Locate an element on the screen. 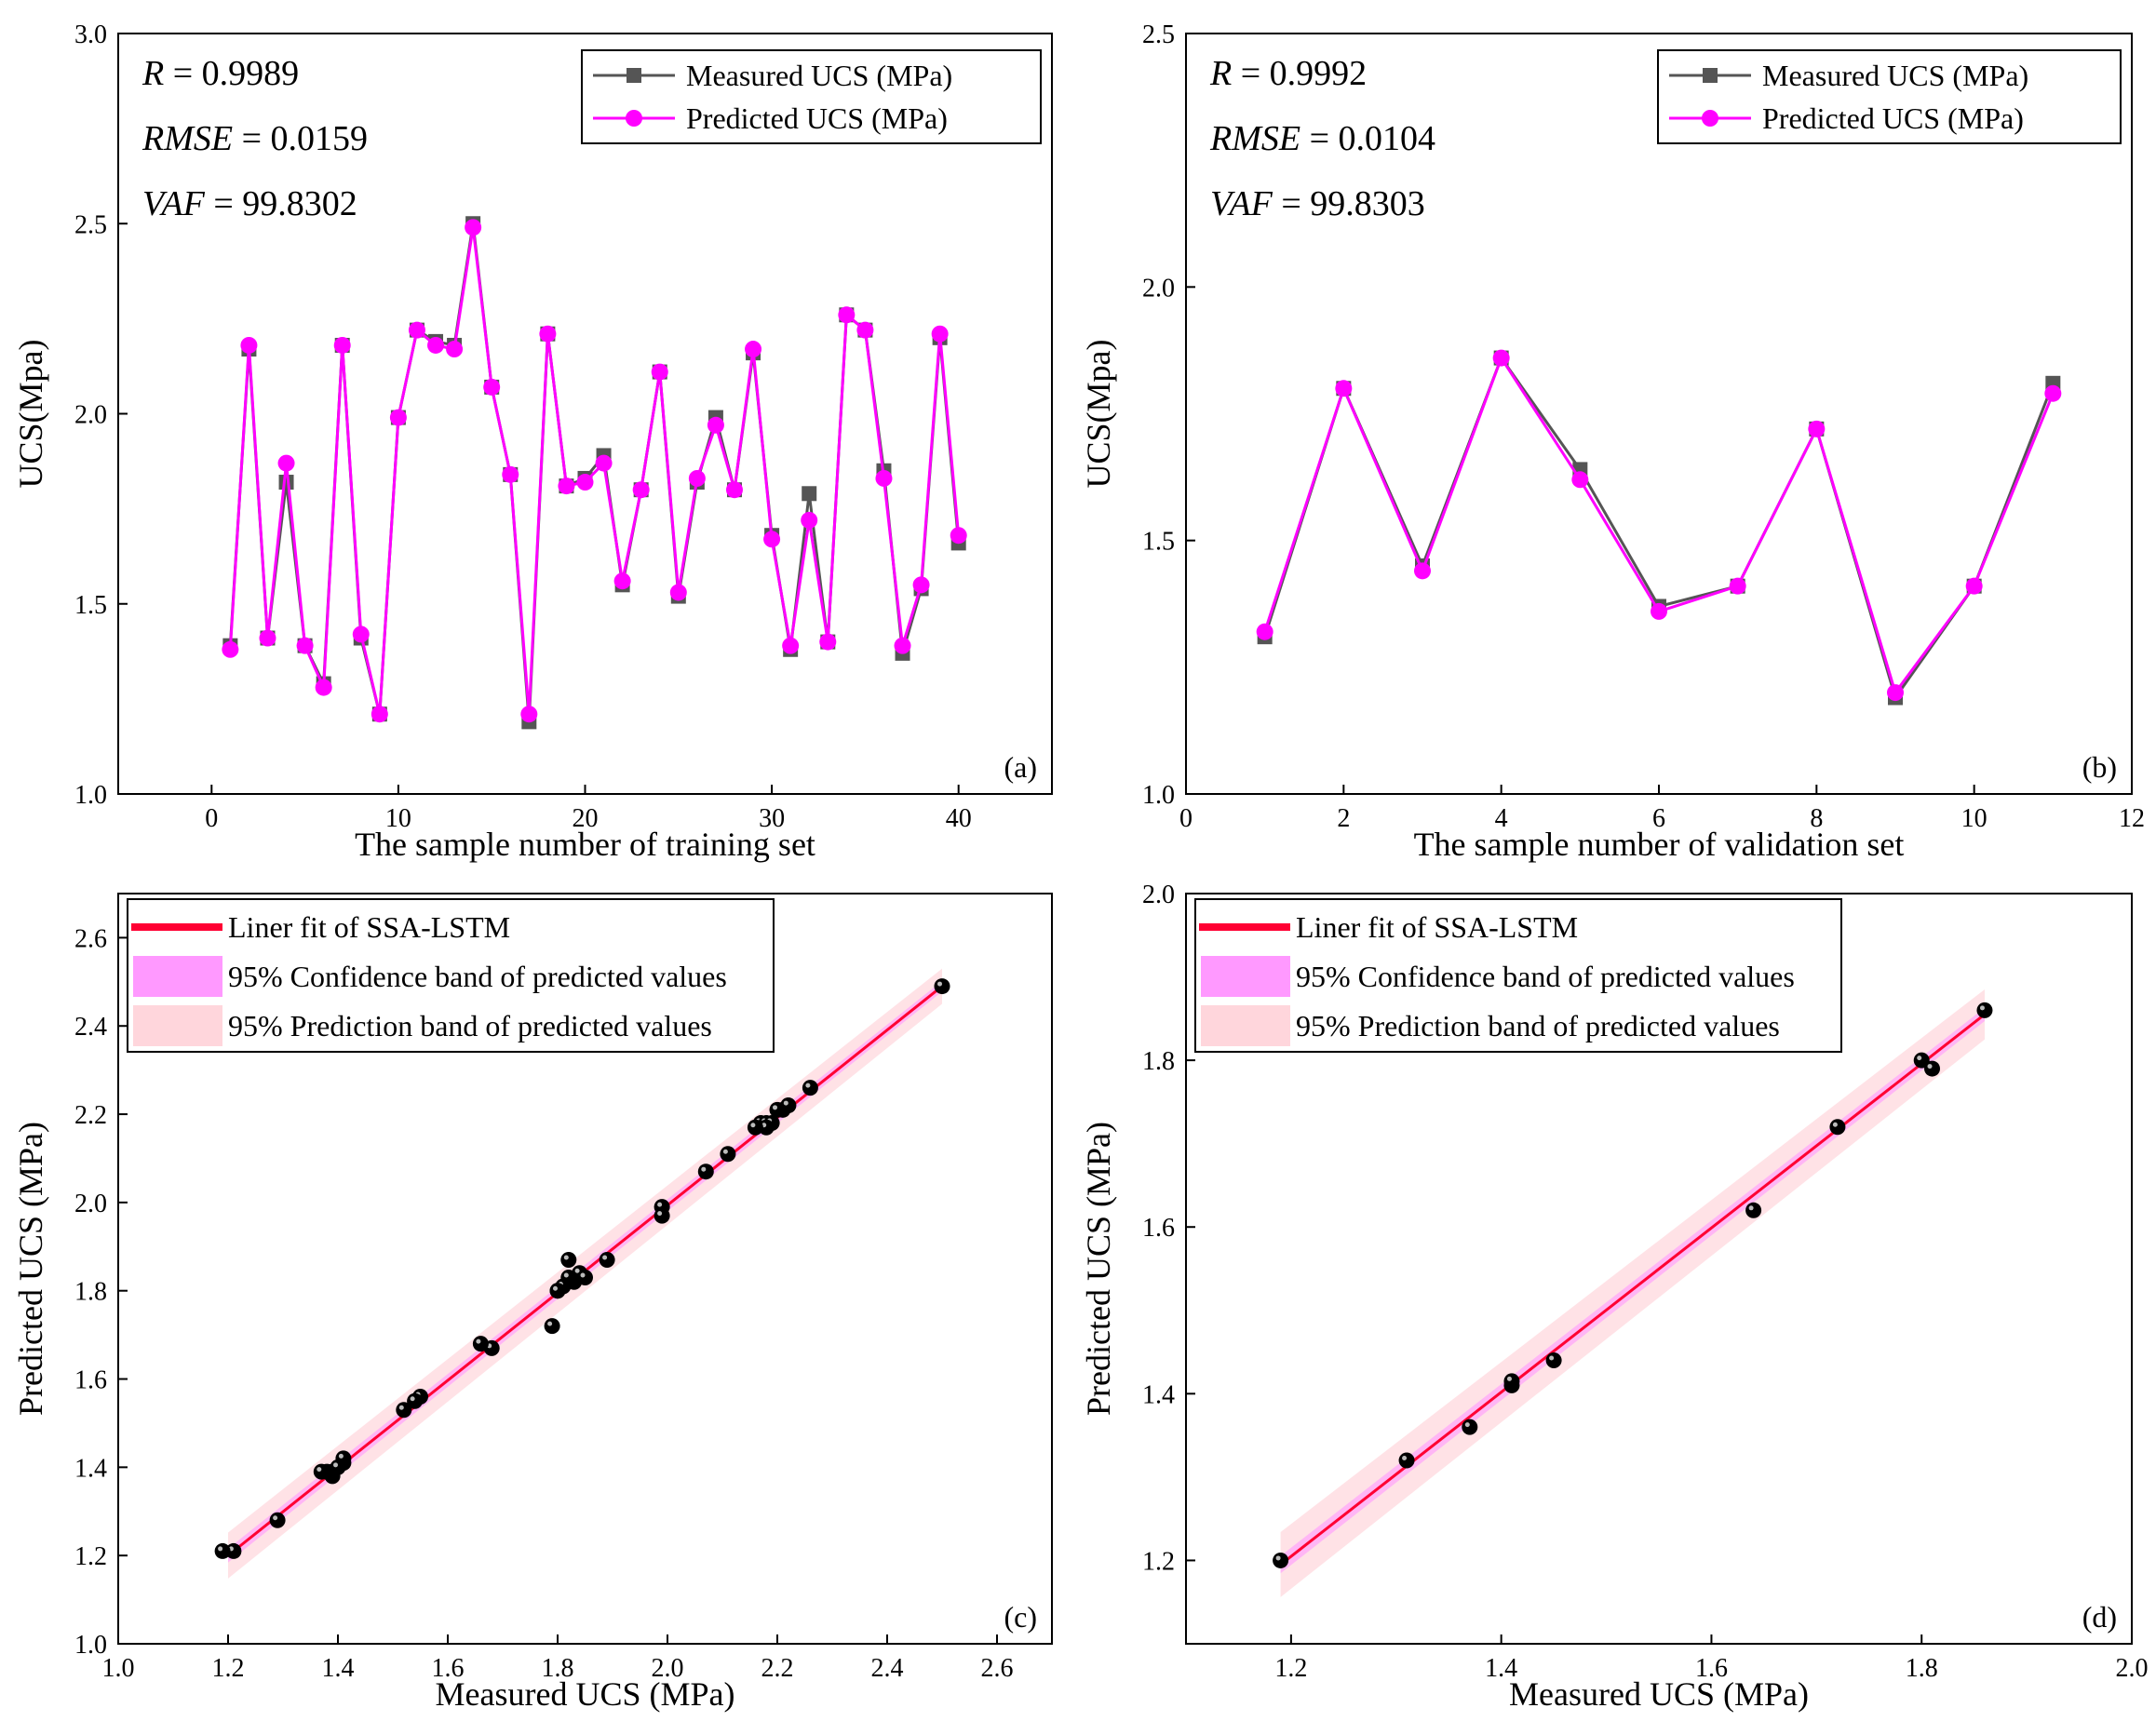  y-tick-label: 1.8 is located at coordinates (1158, 1061).